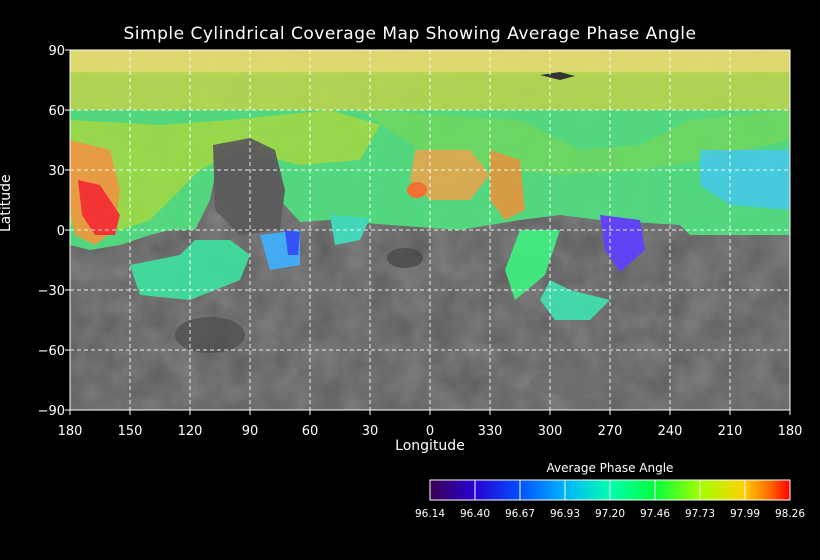  I want to click on x-tick-label: 0, so click(430, 431).